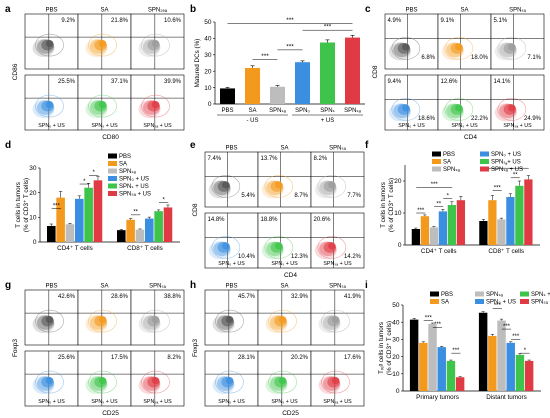 The image size is (550, 418). What do you see at coordinates (400, 245) in the screenshot?
I see `y-tick-label: 0` at bounding box center [400, 245].